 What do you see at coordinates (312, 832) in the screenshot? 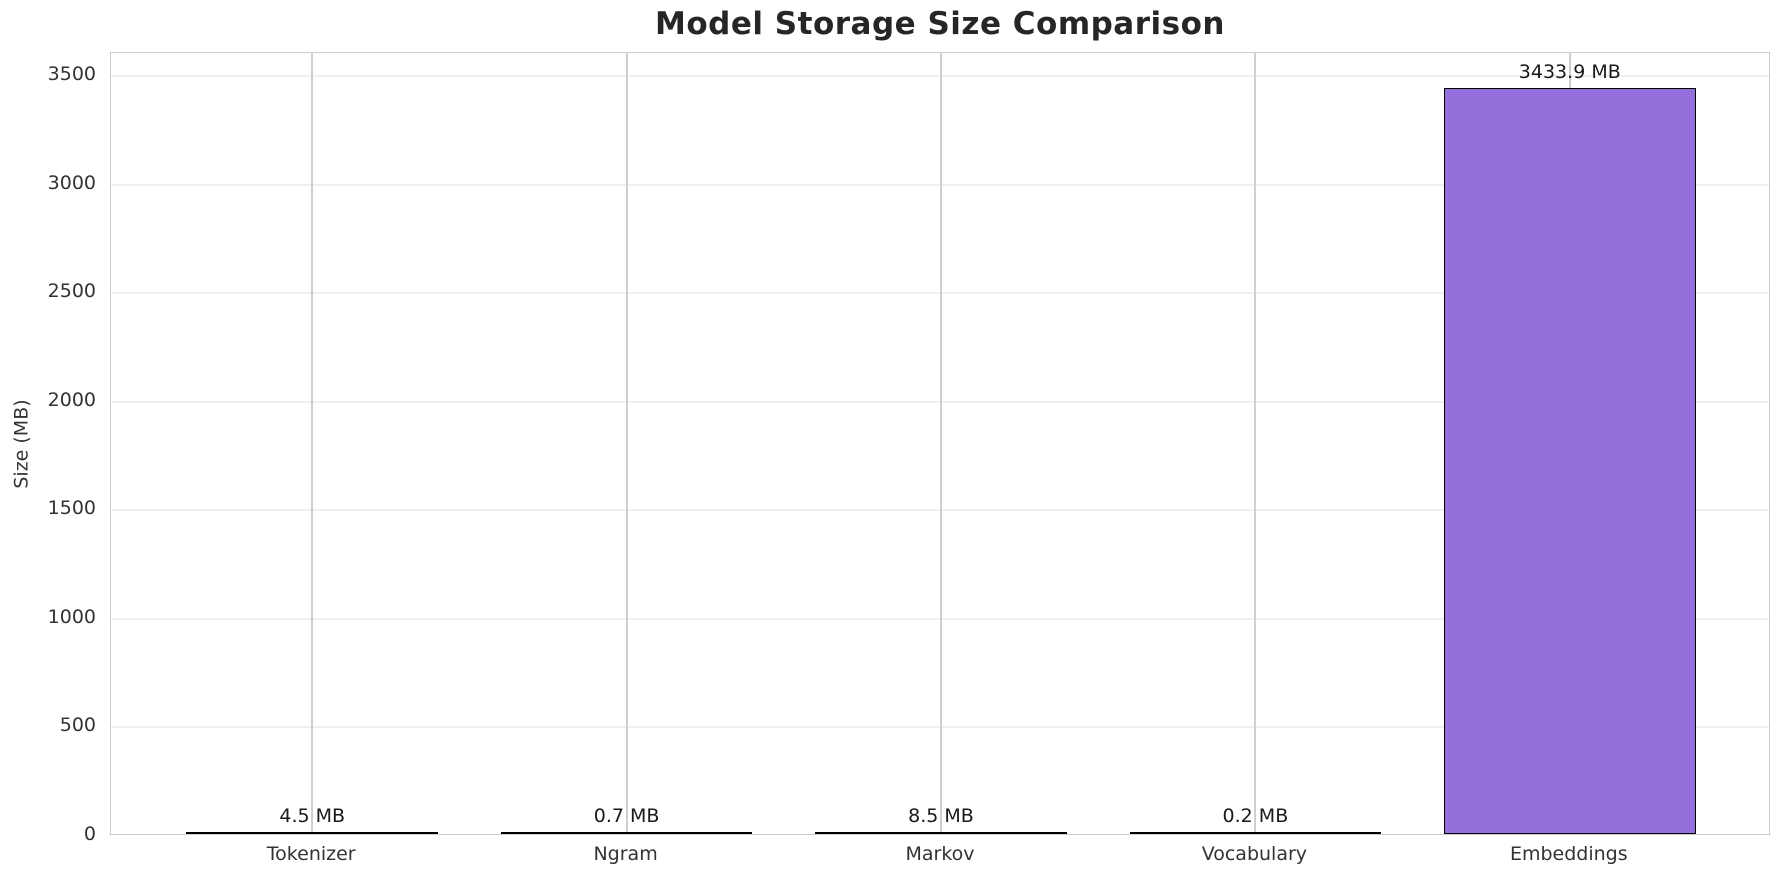
I see `bar-tokenizer` at bounding box center [312, 832].